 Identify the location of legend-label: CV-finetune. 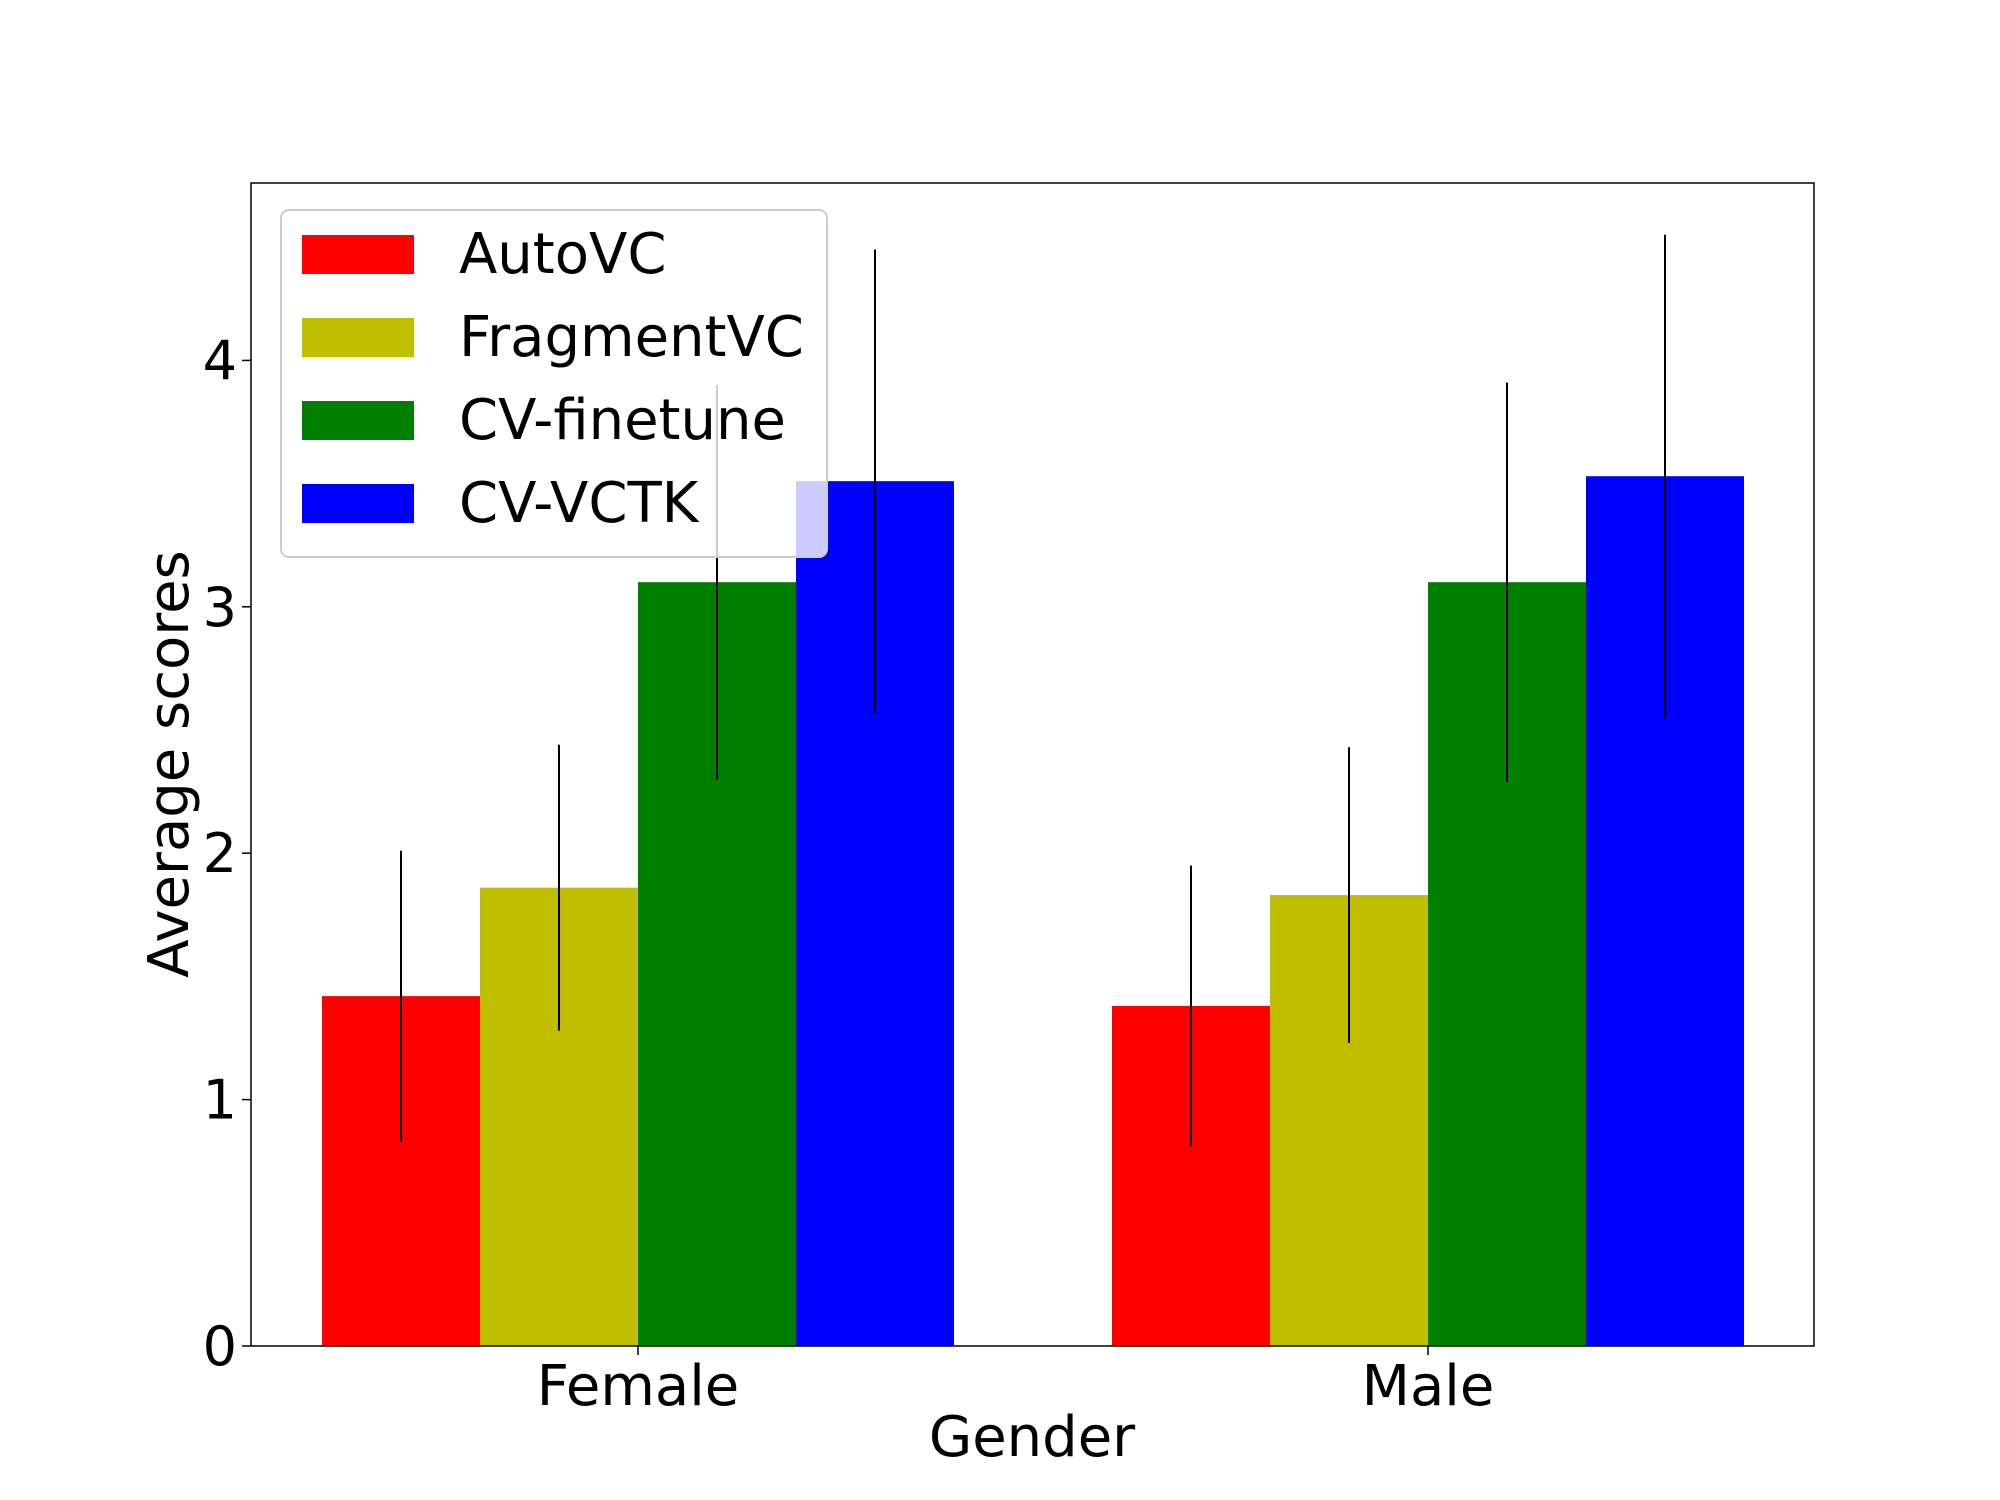
(622, 420).